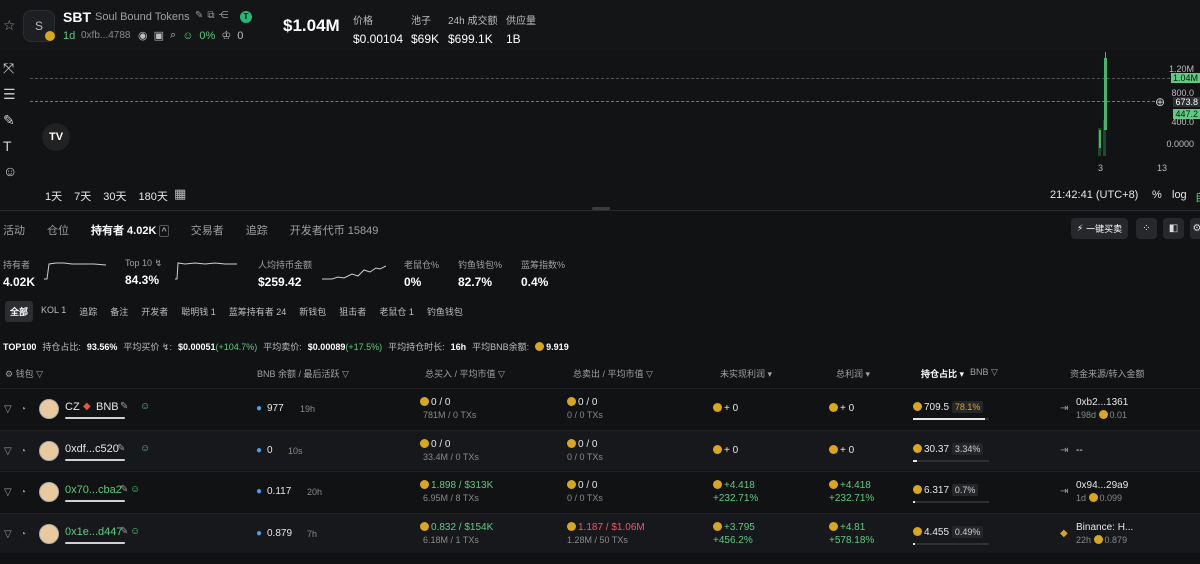 The width and height of the screenshot is (1200, 564). Describe the element at coordinates (155, 312) in the screenshot. I see `filter-developer: 开发者` at that location.